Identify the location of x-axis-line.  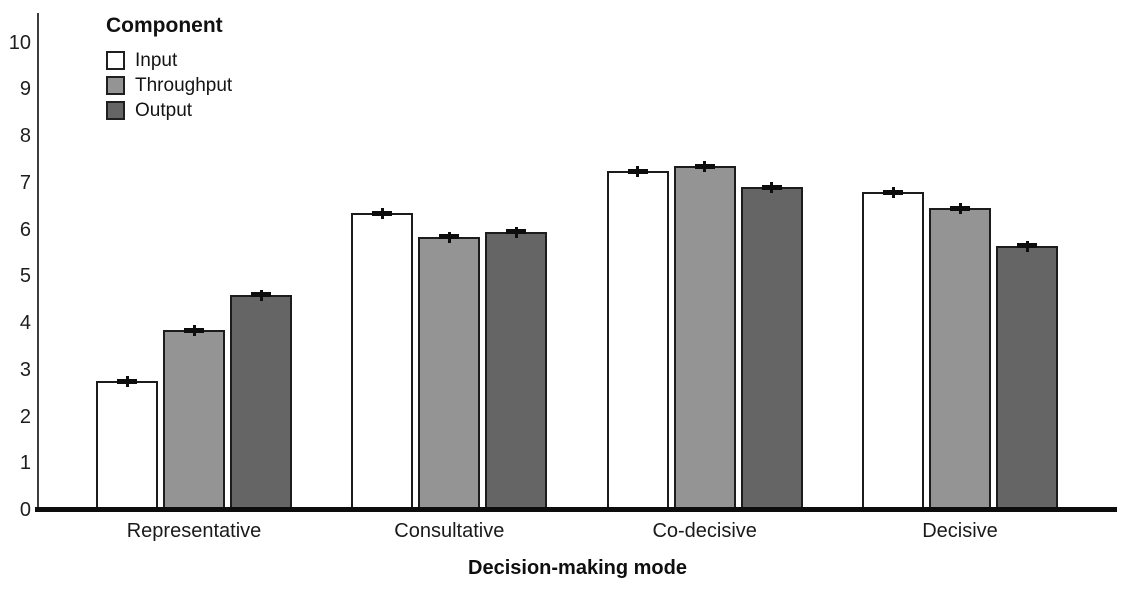
(576, 509).